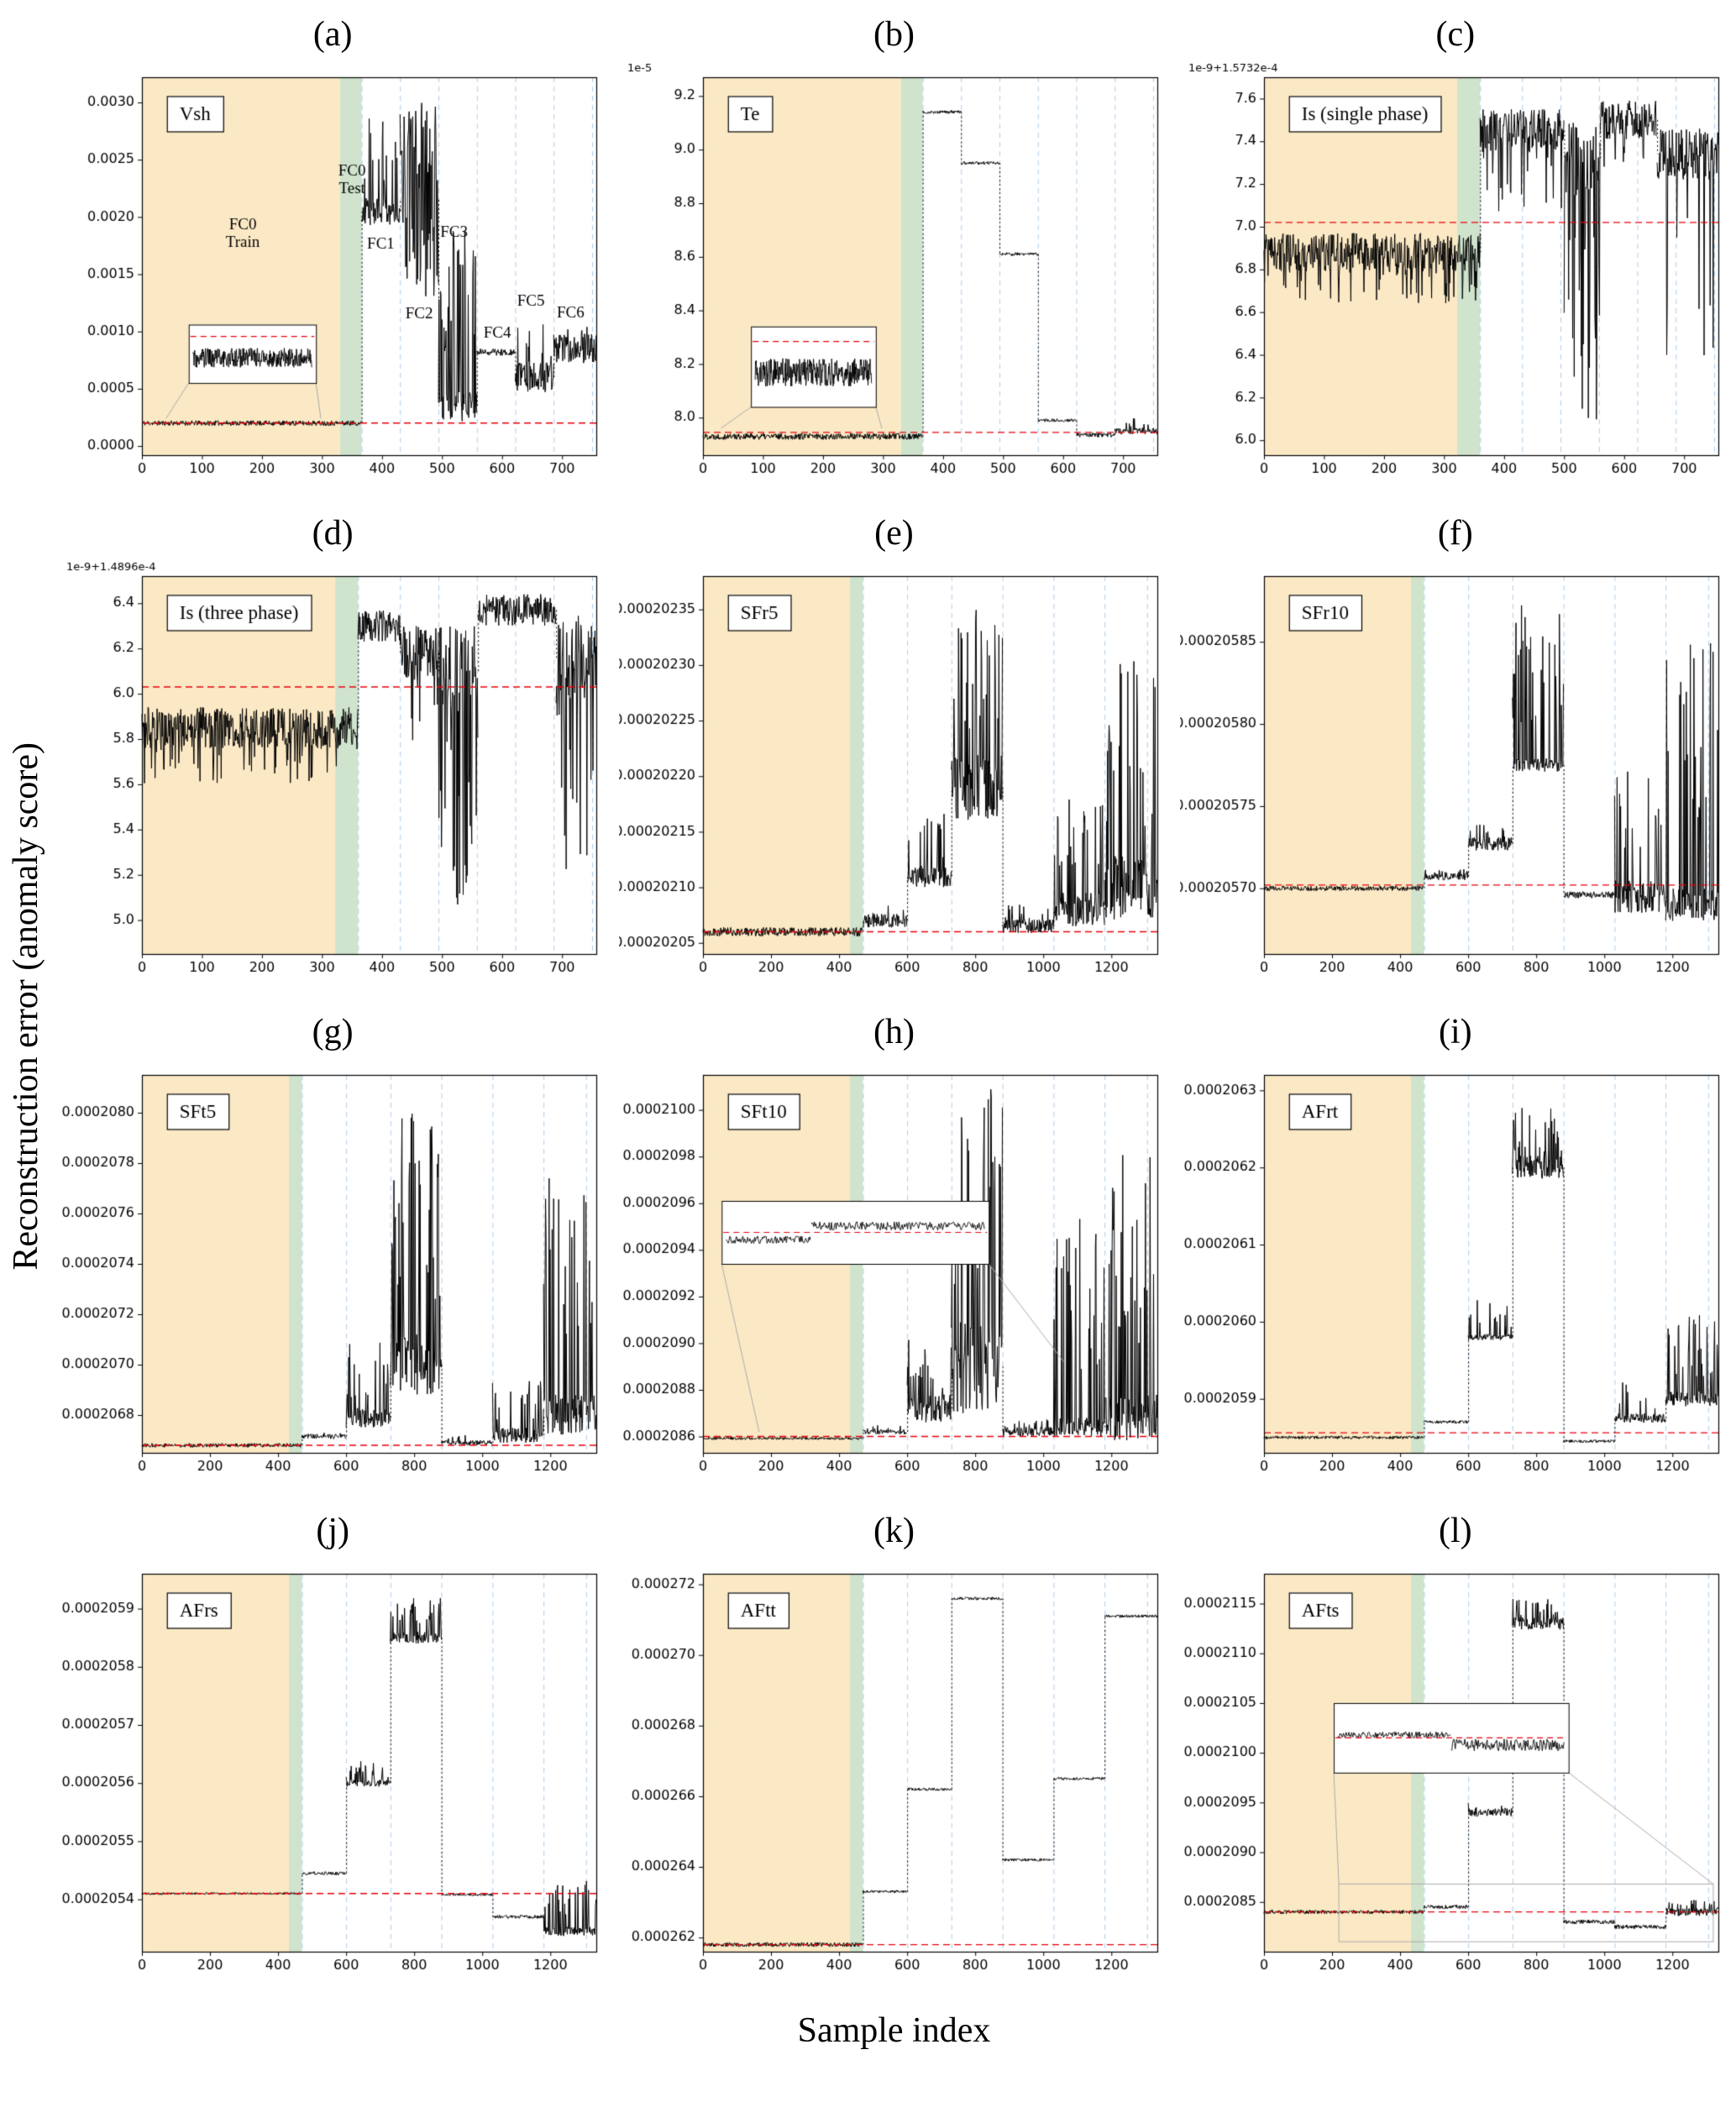 This screenshot has width=1736, height=2102. What do you see at coordinates (332, 1775) in the screenshot?
I see `plot-canvas-afrs` at bounding box center [332, 1775].